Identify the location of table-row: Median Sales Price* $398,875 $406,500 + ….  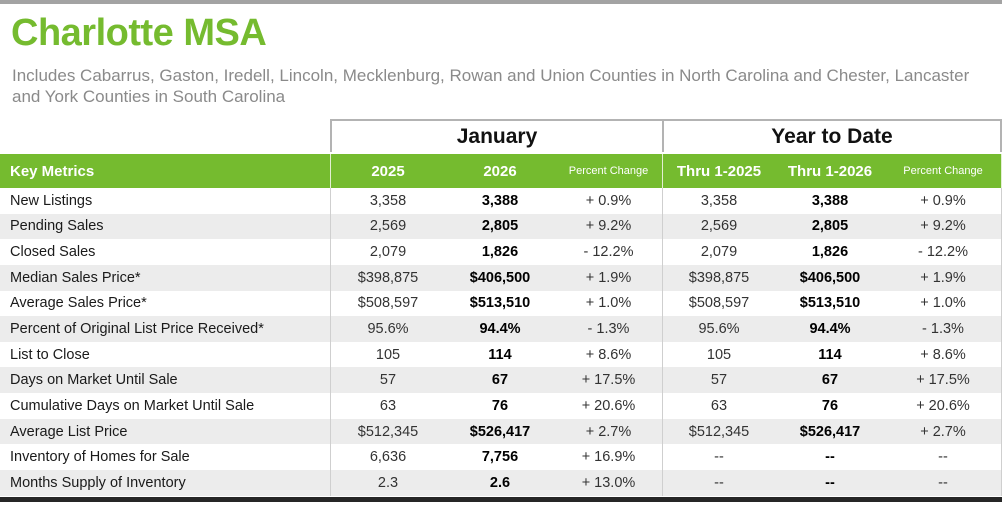
(501, 277).